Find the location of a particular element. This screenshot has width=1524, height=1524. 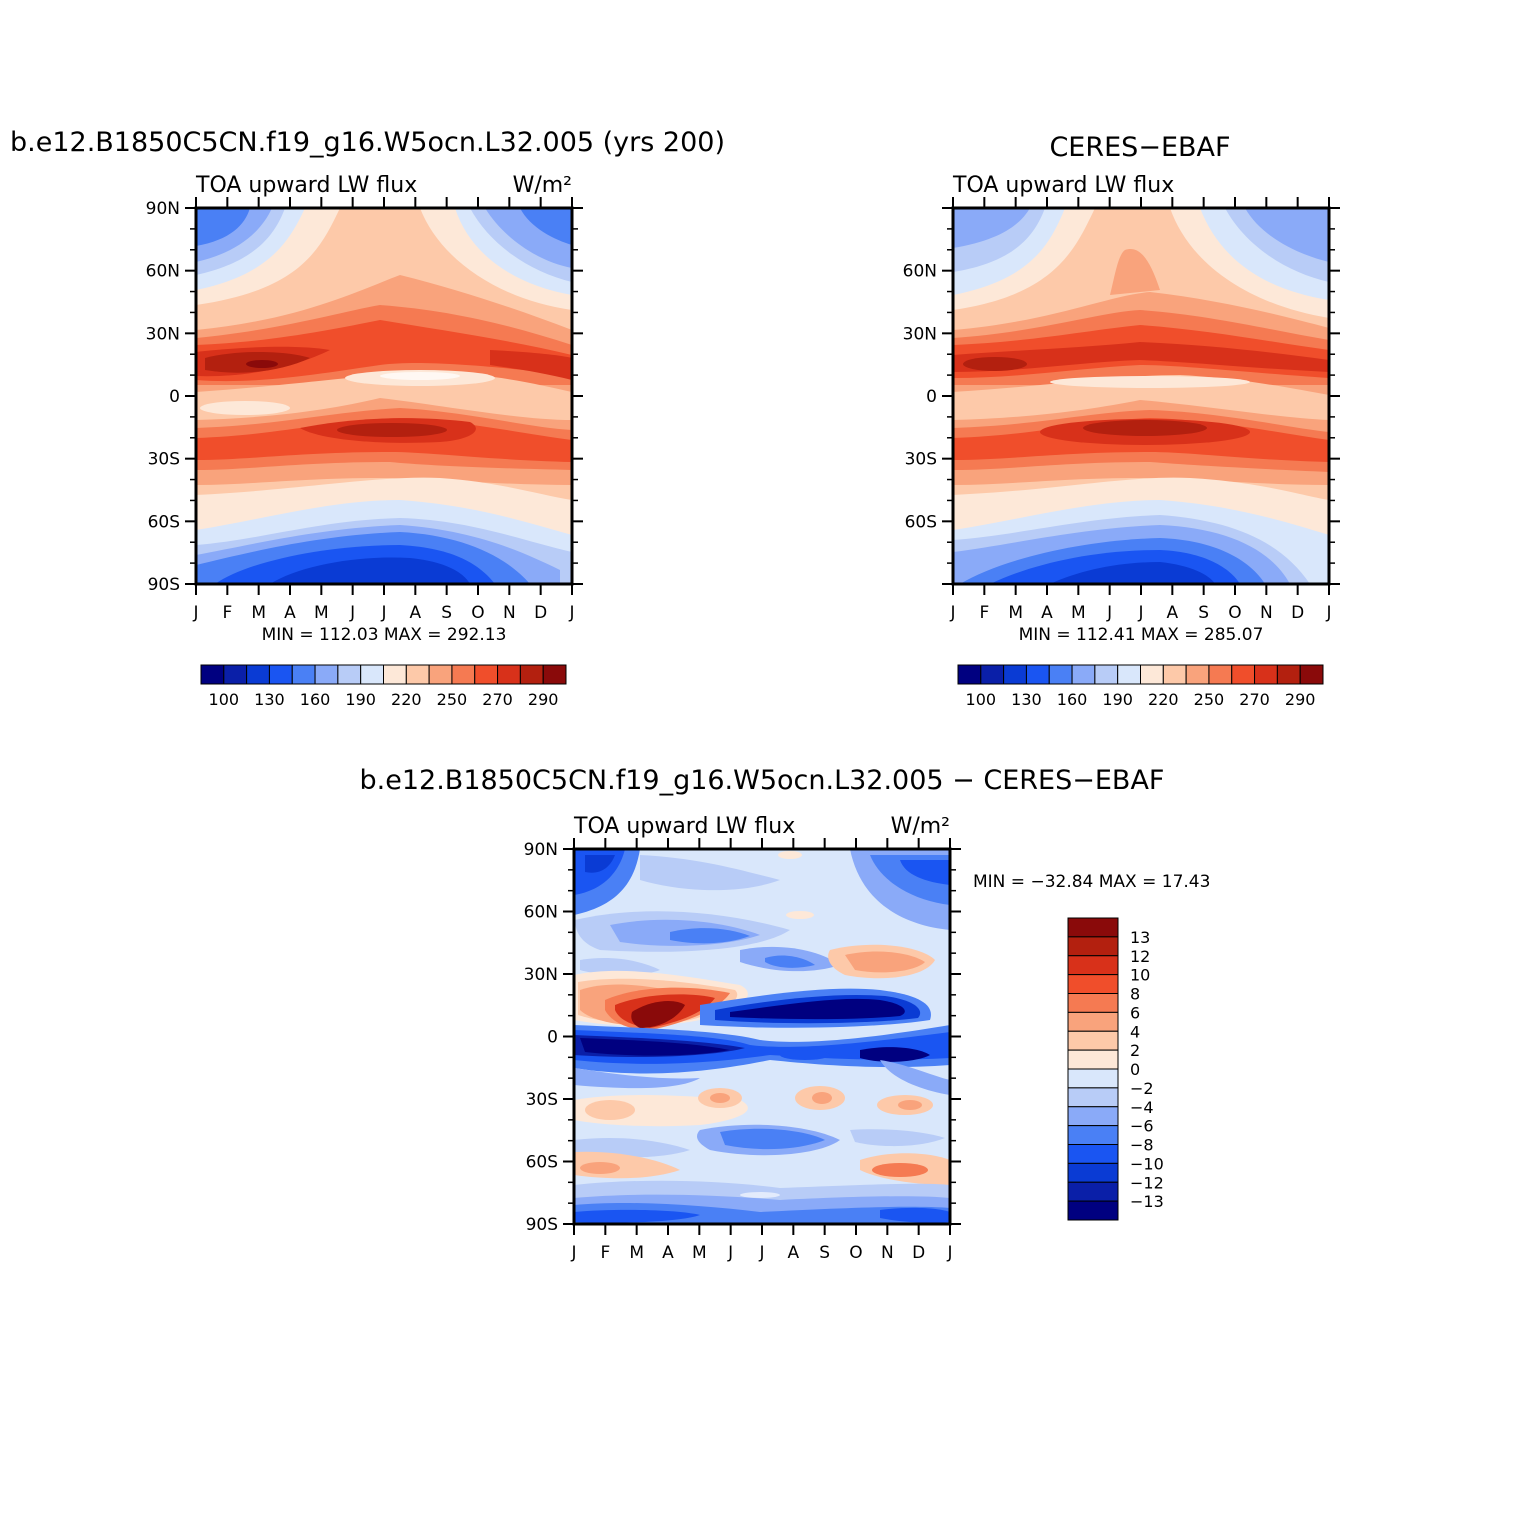

colorbar-label: −2 is located at coordinates (1142, 1088).